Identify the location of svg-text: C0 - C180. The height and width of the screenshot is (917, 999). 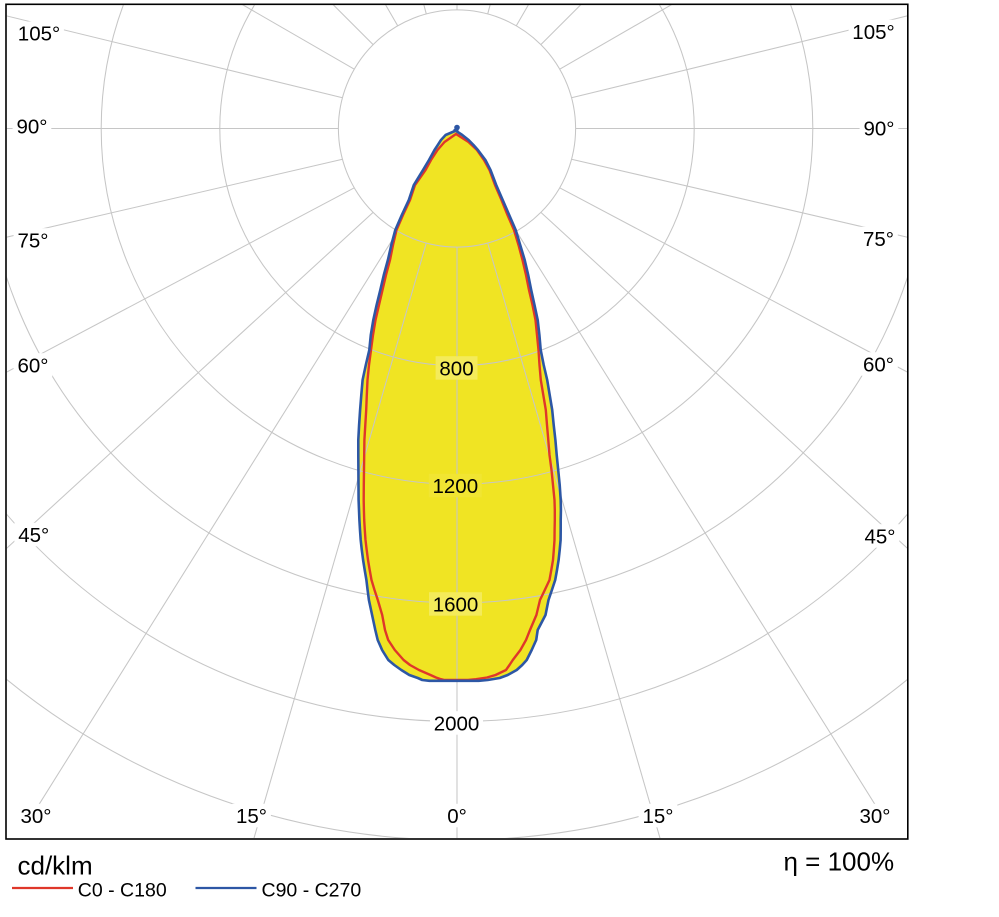
(122, 891).